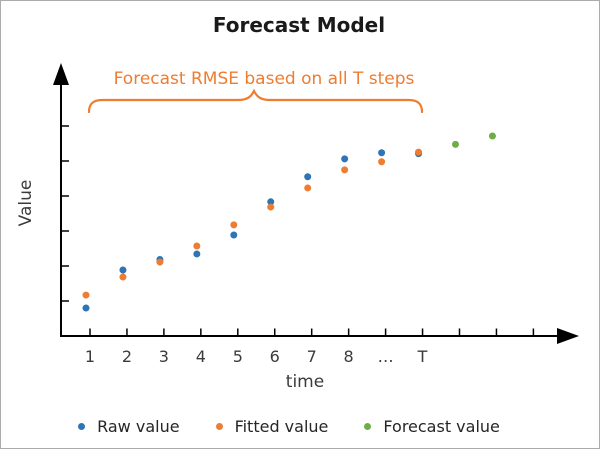 Image resolution: width=600 pixels, height=449 pixels. Describe the element at coordinates (349, 356) in the screenshot. I see `x-tick-label: 8` at that location.